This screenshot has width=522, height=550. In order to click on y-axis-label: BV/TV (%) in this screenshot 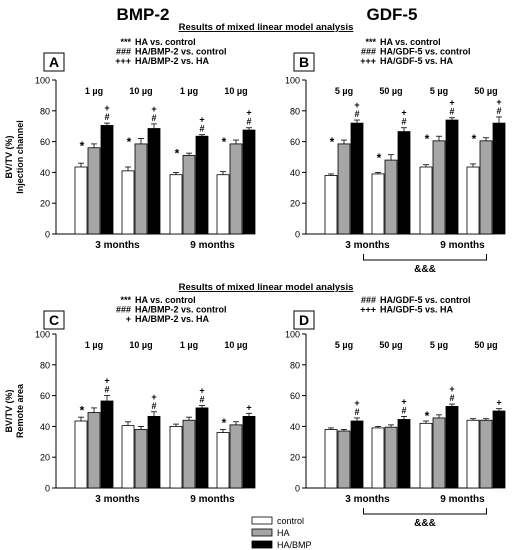, I will do `click(9, 410)`.